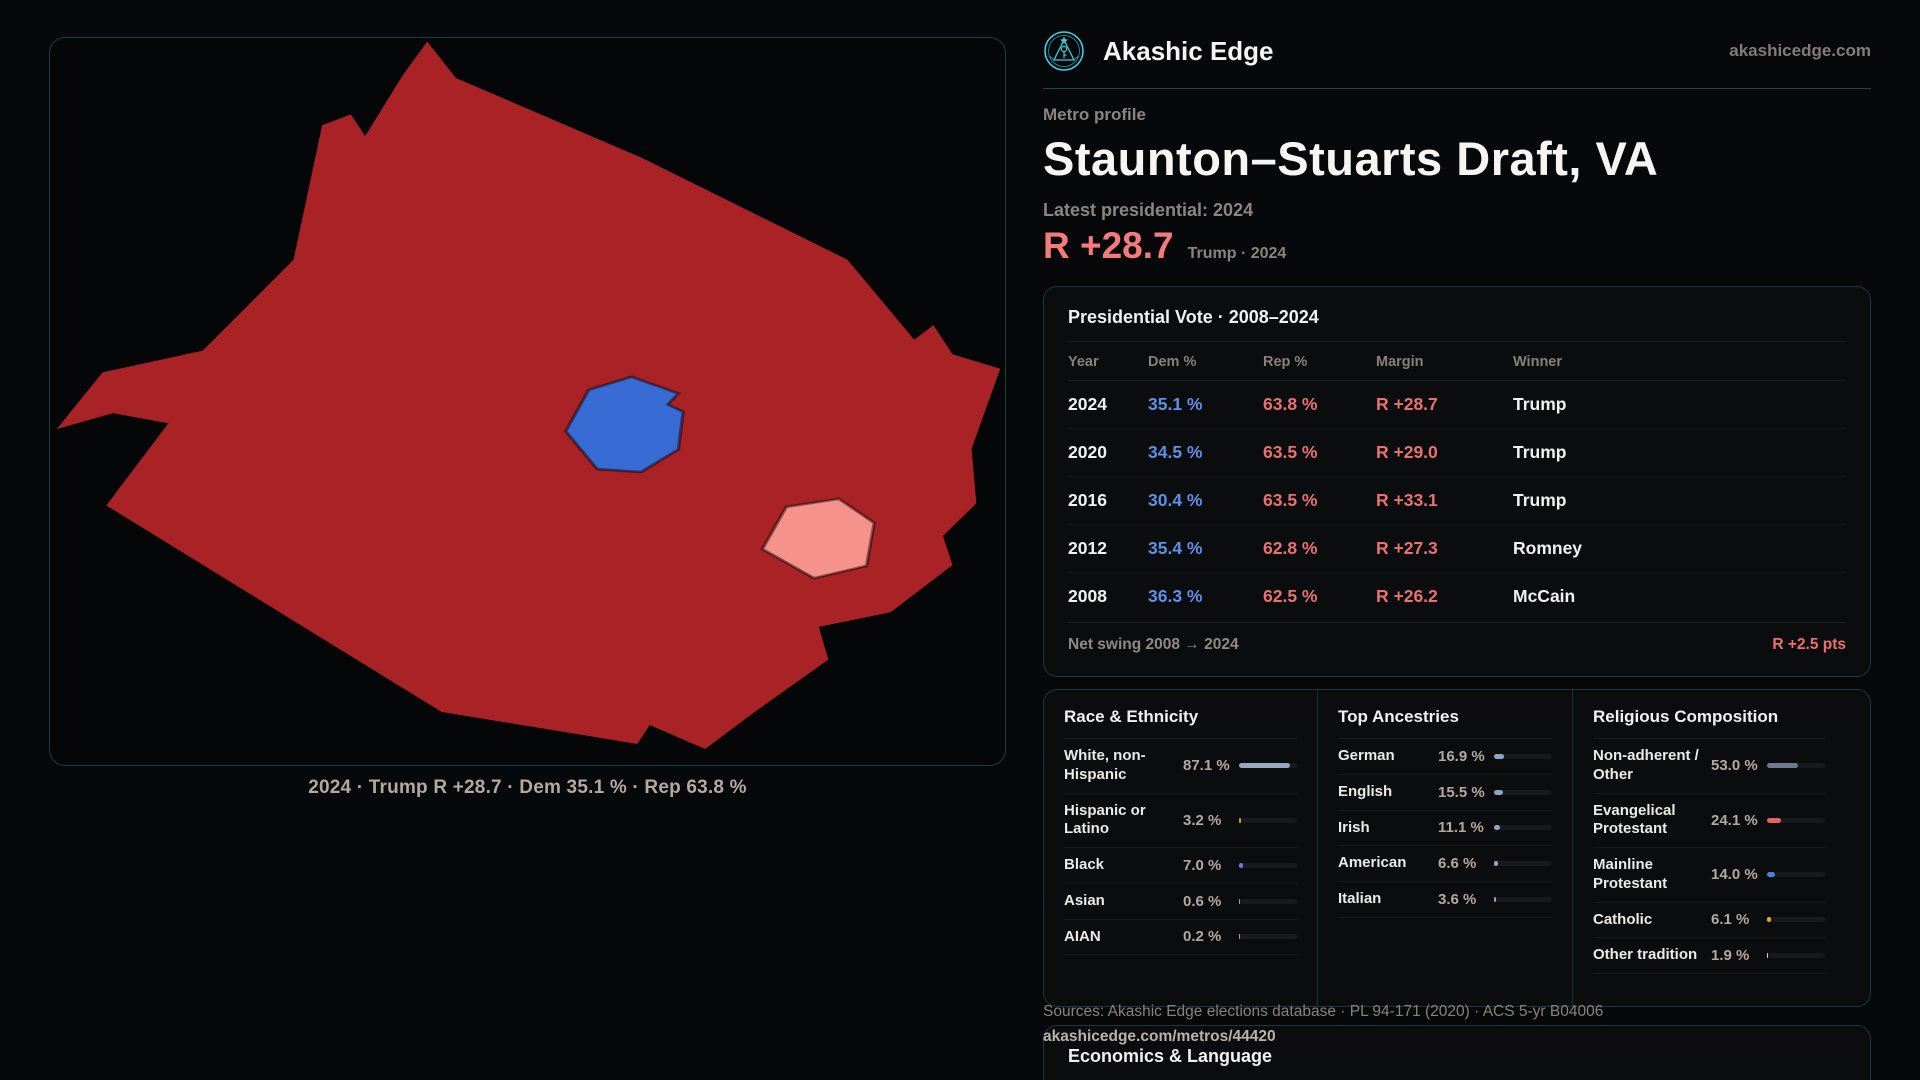  What do you see at coordinates (1180, 723) in the screenshot?
I see `race-ethnicity-title: Race & Ethnicity` at bounding box center [1180, 723].